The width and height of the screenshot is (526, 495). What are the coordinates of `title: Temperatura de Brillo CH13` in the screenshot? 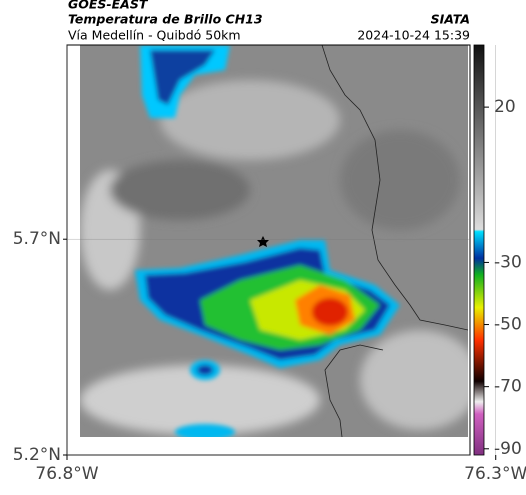 It's located at (165, 19).